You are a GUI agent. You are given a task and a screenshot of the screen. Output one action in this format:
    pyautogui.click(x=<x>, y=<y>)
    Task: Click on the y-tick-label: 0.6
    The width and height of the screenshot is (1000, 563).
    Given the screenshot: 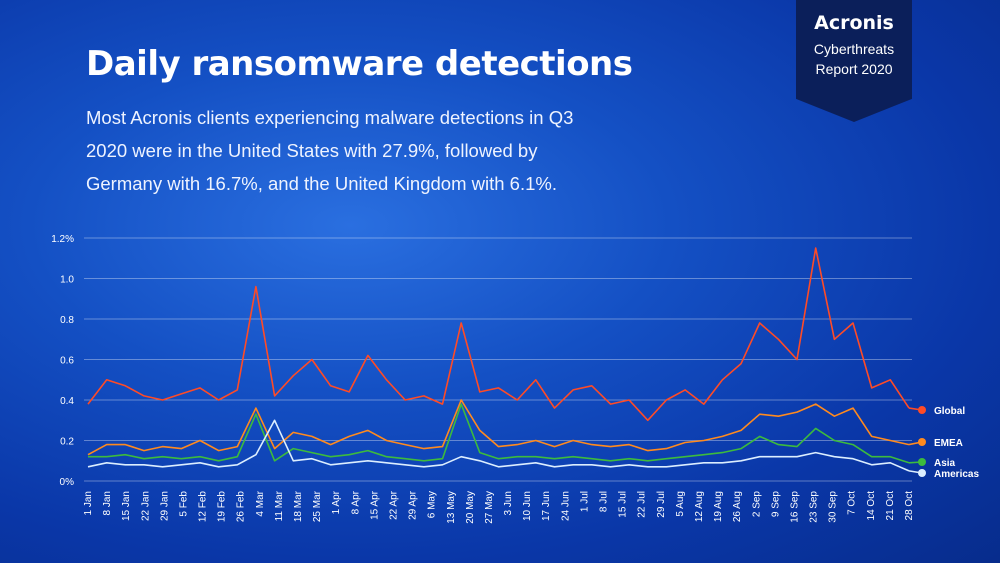 What is the action you would take?
    pyautogui.click(x=67, y=361)
    